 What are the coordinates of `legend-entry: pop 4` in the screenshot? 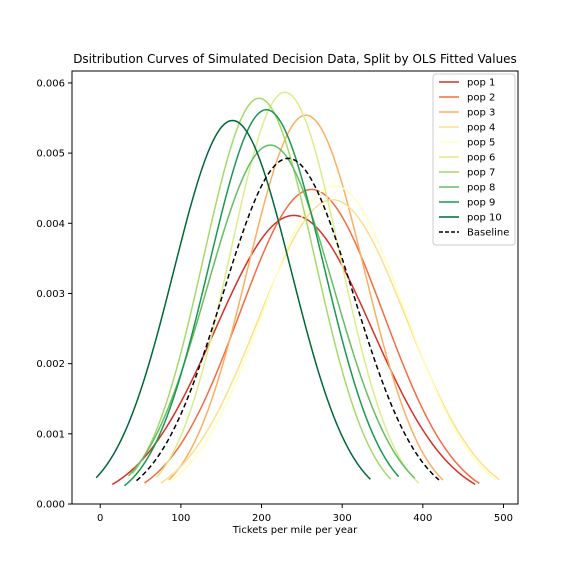 It's located at (481, 128).